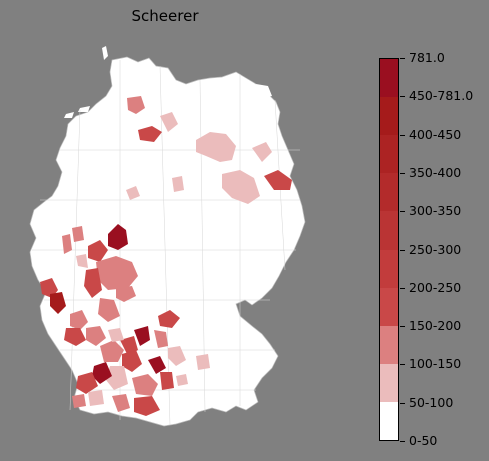 The image size is (489, 461). I want to click on legend-tick-label: 350-400, so click(435, 172).